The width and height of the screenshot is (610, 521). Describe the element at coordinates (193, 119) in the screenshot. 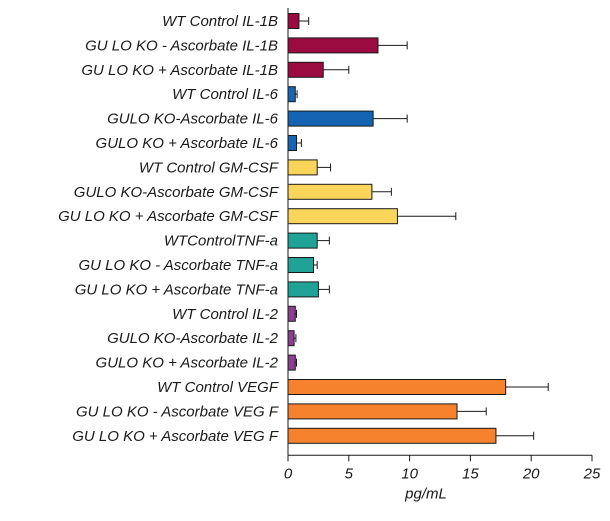

I see `category-label: GULO KO-Ascorbate IL-6` at that location.